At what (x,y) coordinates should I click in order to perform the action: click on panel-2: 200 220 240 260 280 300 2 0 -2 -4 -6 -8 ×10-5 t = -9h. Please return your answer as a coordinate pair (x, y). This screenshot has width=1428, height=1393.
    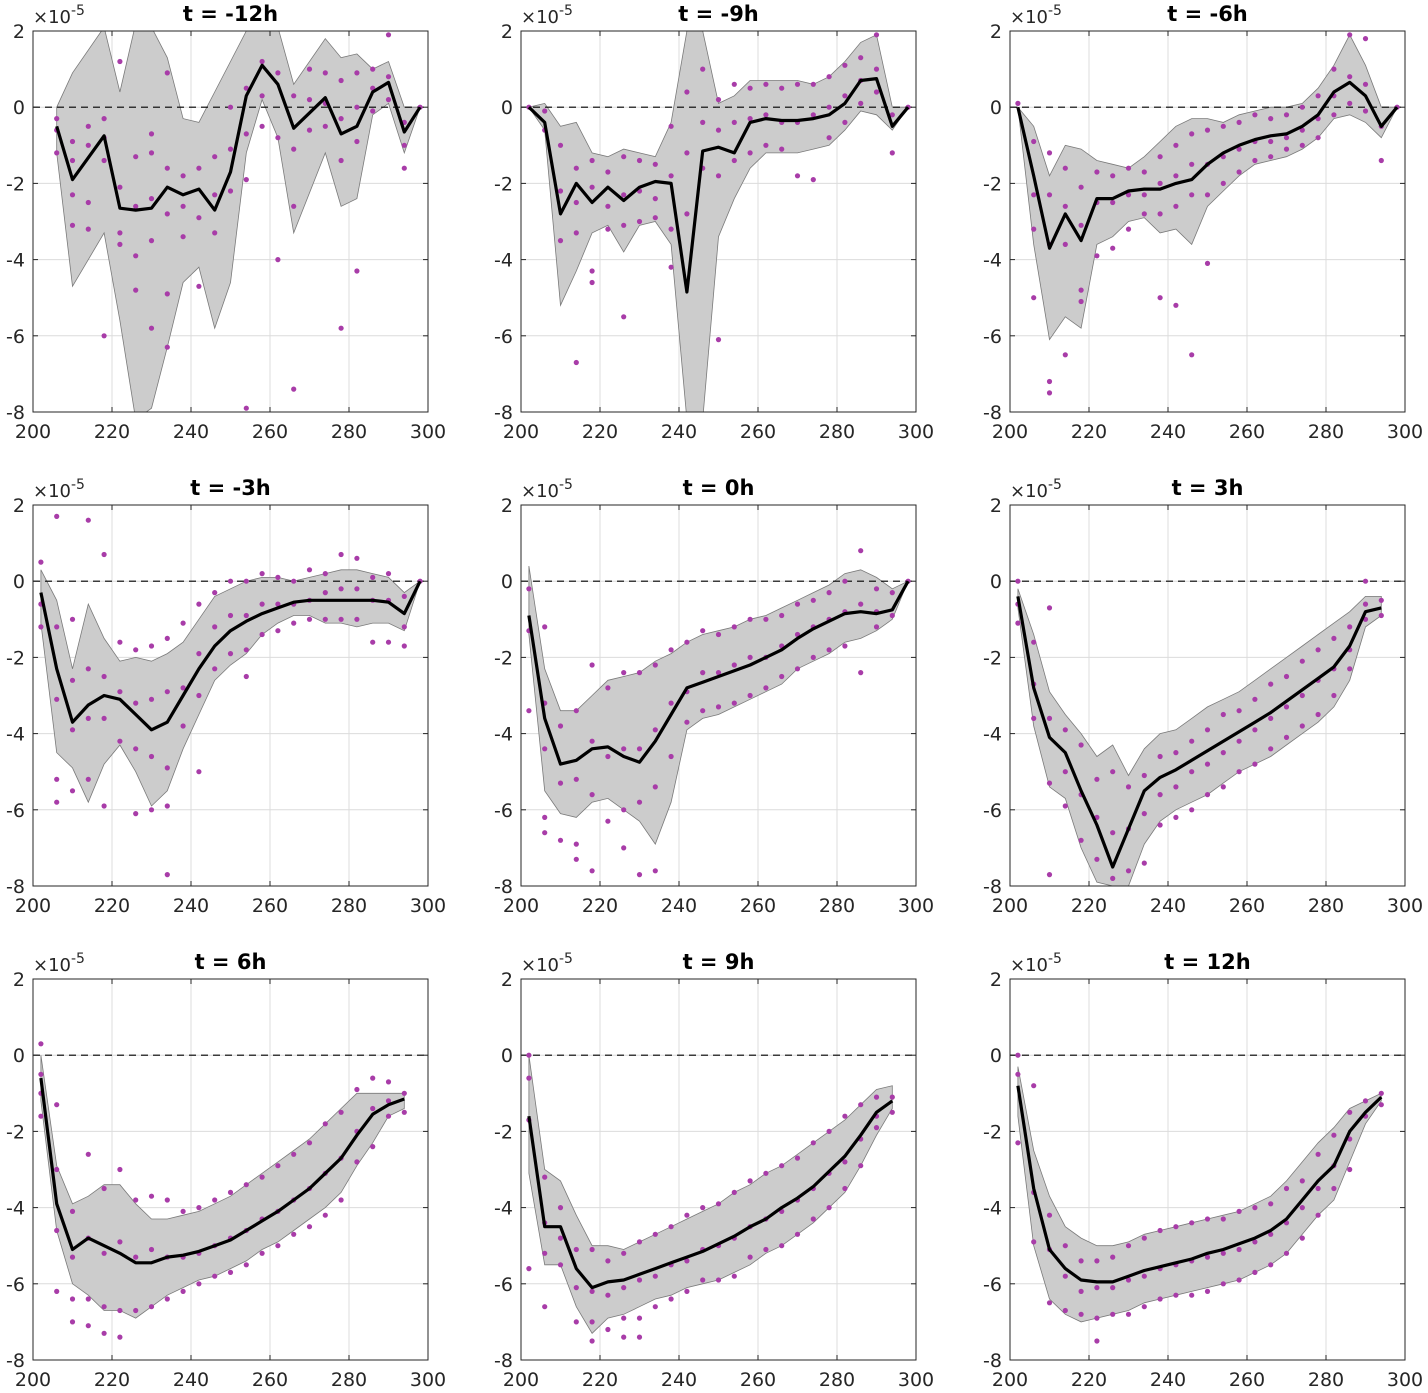
    Looking at the image, I should click on (714, 222).